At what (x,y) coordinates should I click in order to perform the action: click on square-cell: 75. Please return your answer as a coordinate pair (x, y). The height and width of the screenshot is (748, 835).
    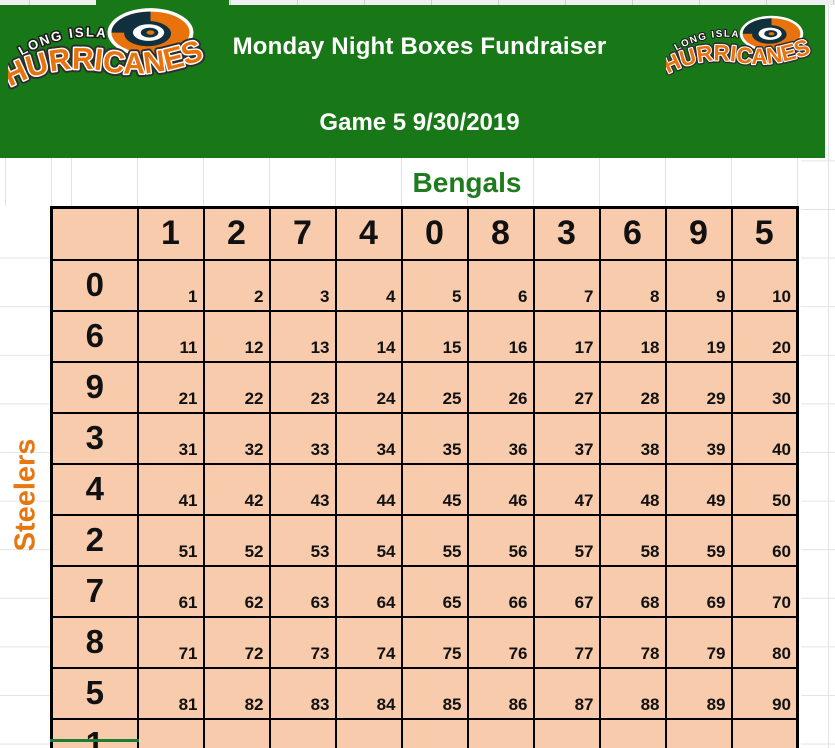
    Looking at the image, I should click on (434, 642).